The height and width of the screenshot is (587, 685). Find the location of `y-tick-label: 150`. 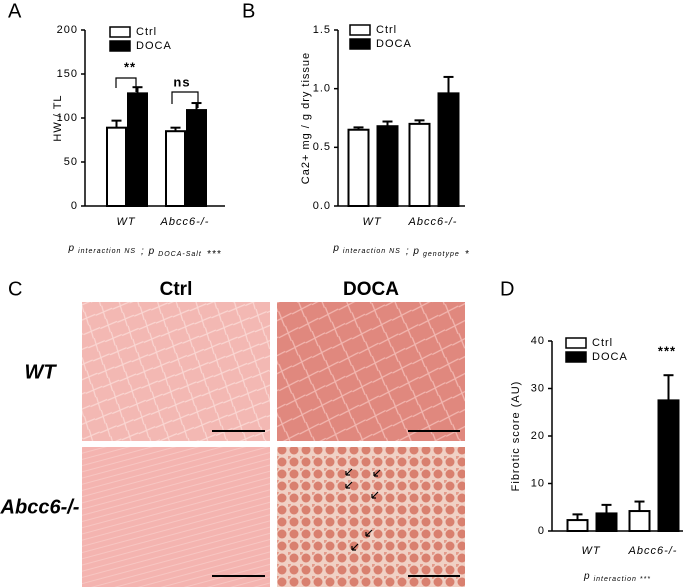

y-tick-label: 150 is located at coordinates (67, 74).